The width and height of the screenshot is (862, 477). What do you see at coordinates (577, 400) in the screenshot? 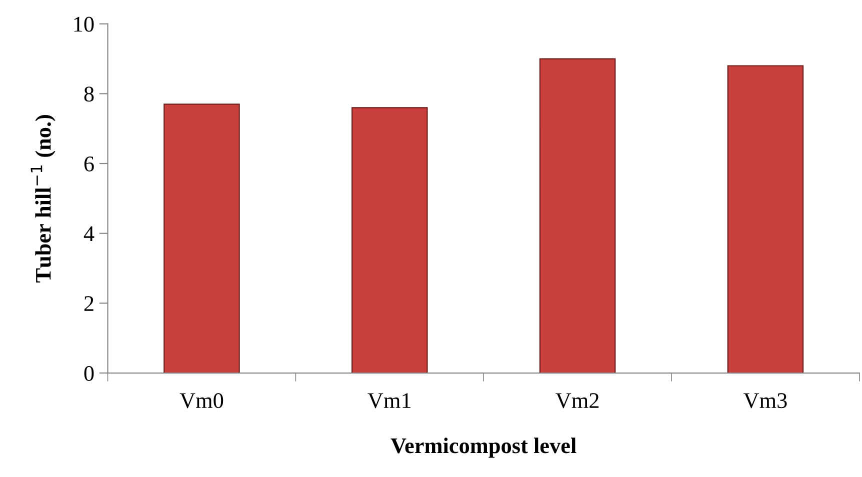
I see `x-tick-label: Vm2` at bounding box center [577, 400].